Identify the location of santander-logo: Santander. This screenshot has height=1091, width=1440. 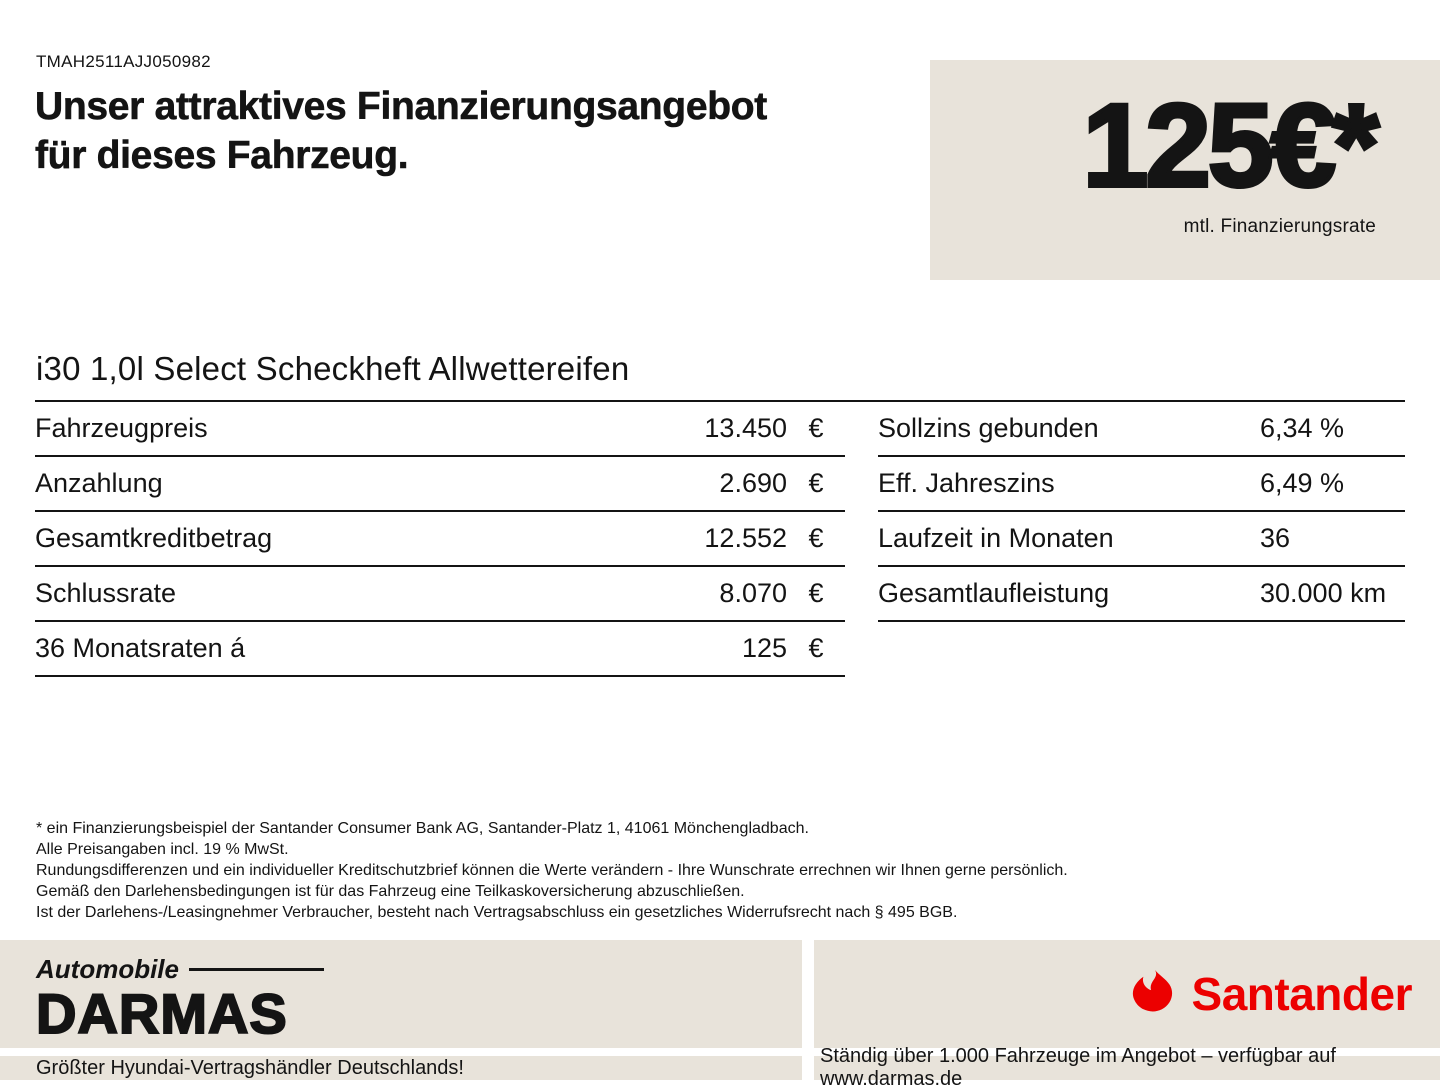
(1271, 994).